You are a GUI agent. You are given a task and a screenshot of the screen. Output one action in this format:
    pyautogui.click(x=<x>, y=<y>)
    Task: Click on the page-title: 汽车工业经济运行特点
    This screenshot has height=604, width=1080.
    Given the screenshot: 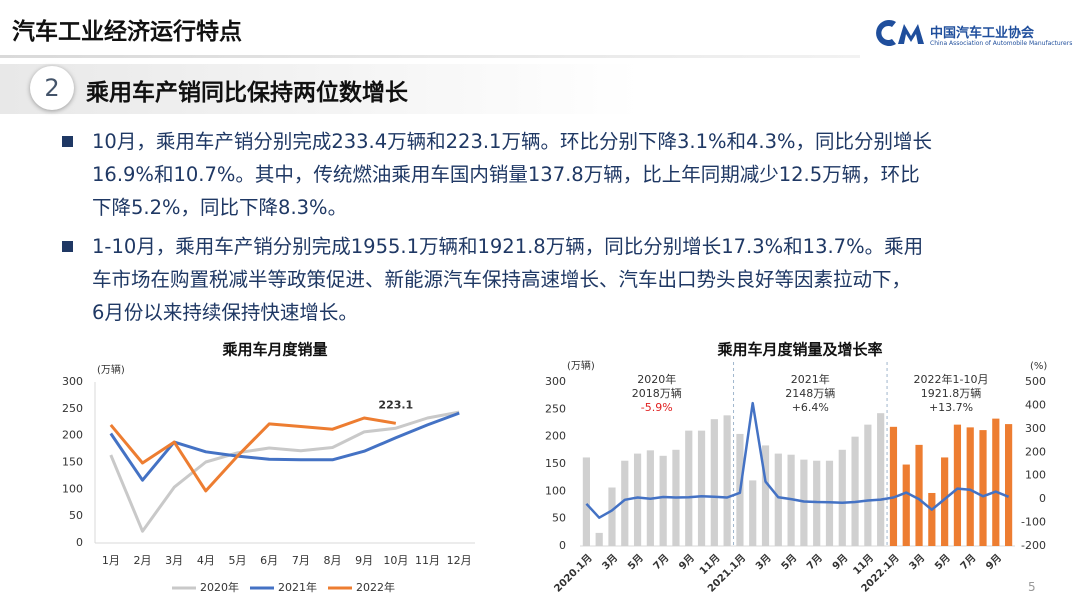 What is the action you would take?
    pyautogui.click(x=127, y=32)
    